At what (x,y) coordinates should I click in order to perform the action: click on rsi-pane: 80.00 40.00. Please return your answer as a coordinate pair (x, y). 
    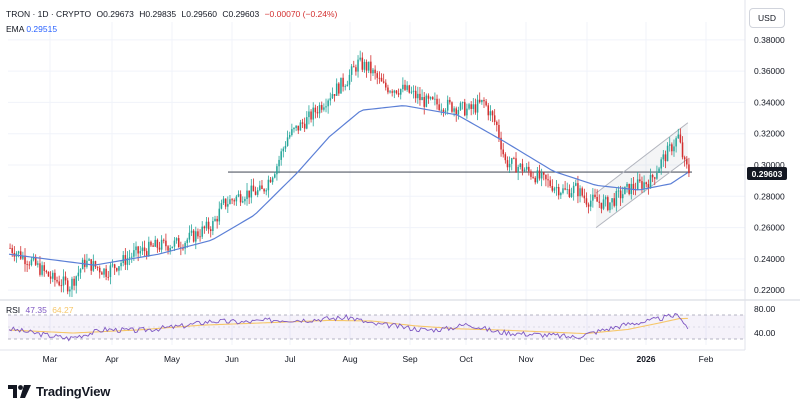
    Looking at the image, I should click on (392, 323).